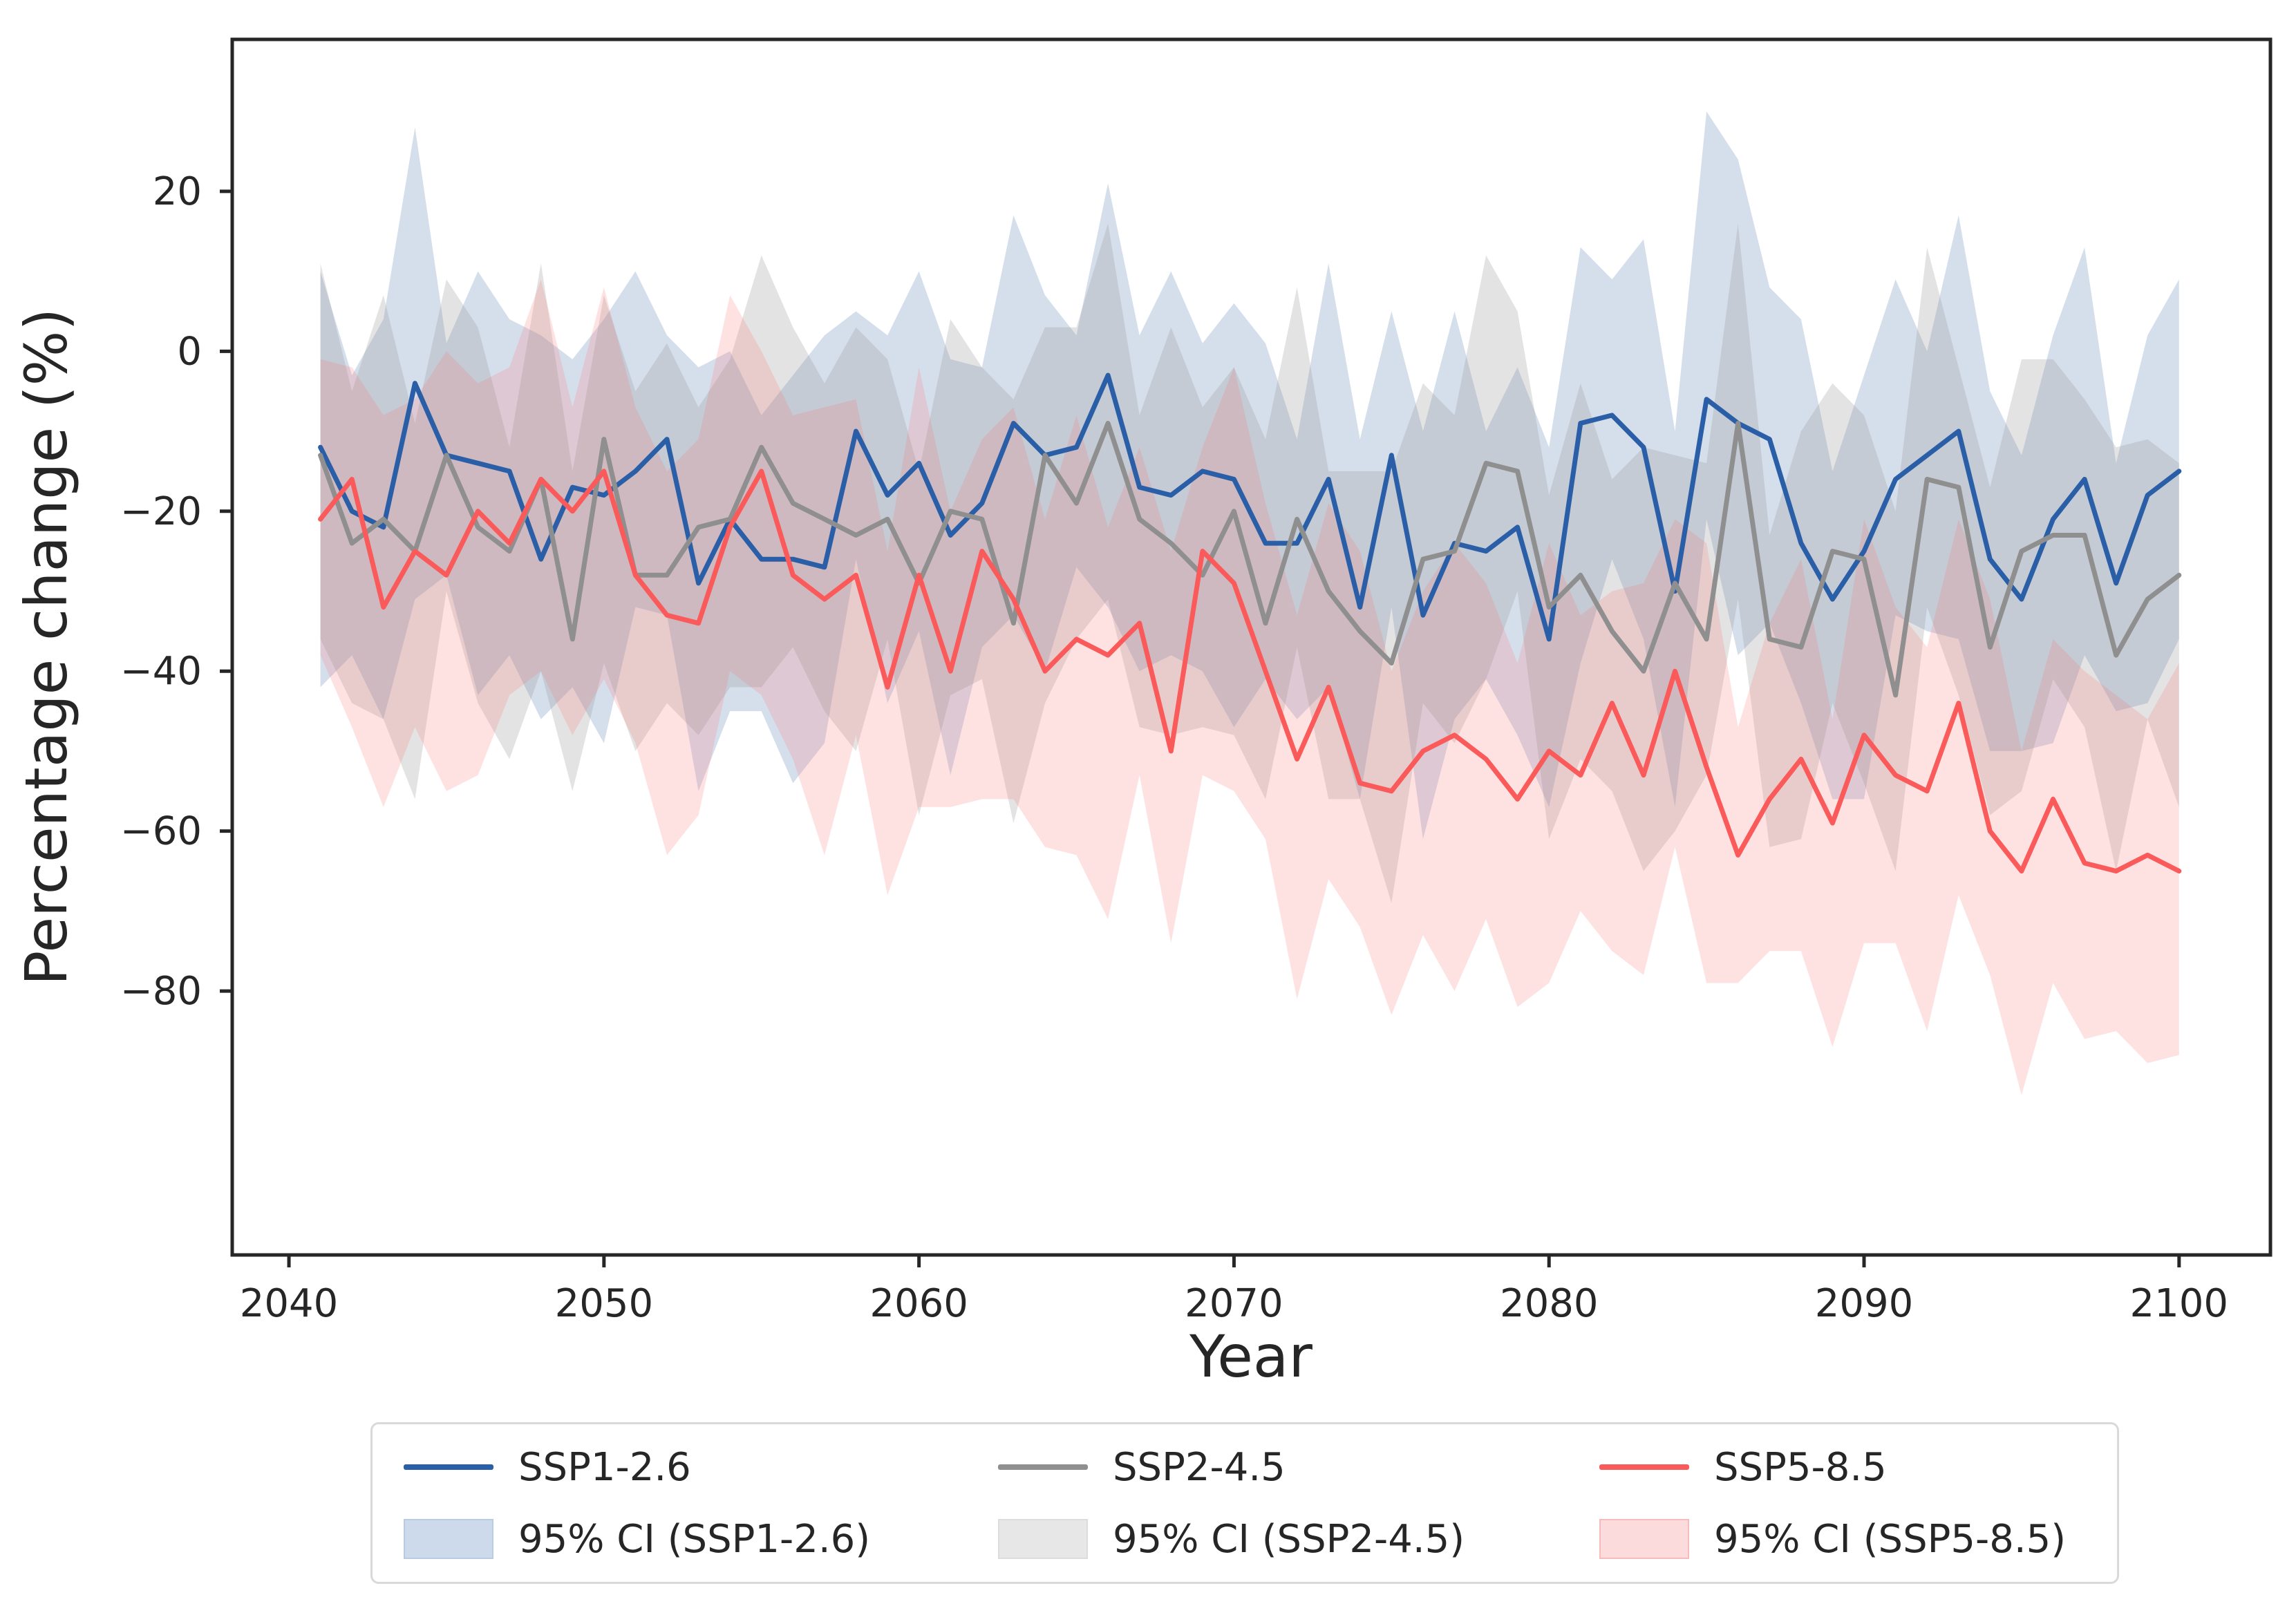  What do you see at coordinates (1250, 507) in the screenshot?
I see `series-line` at bounding box center [1250, 507].